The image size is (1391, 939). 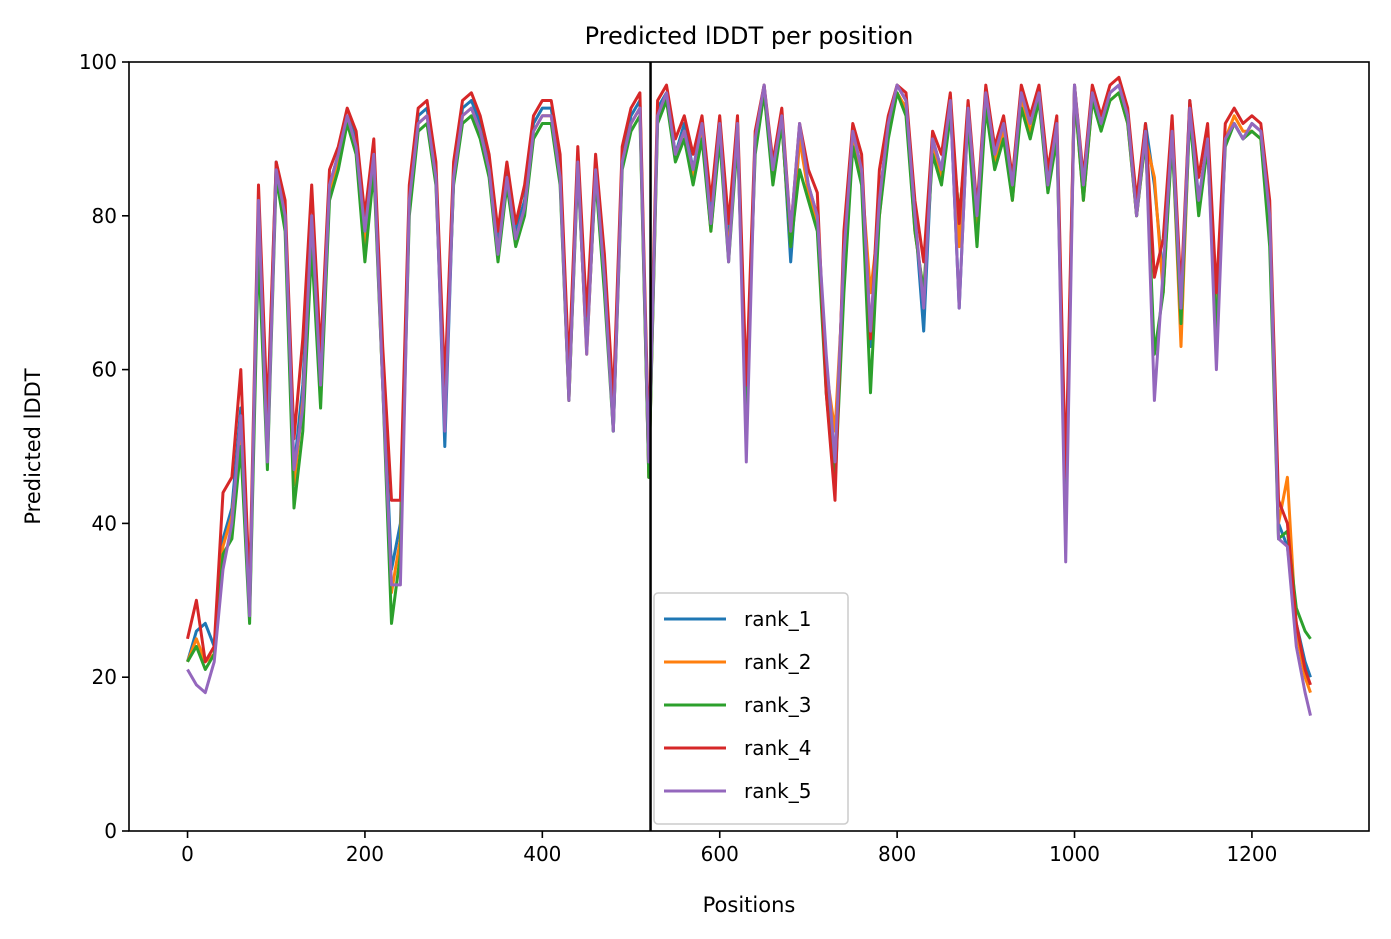 I want to click on legend-label-rank-5: rank_5, so click(x=777, y=791).